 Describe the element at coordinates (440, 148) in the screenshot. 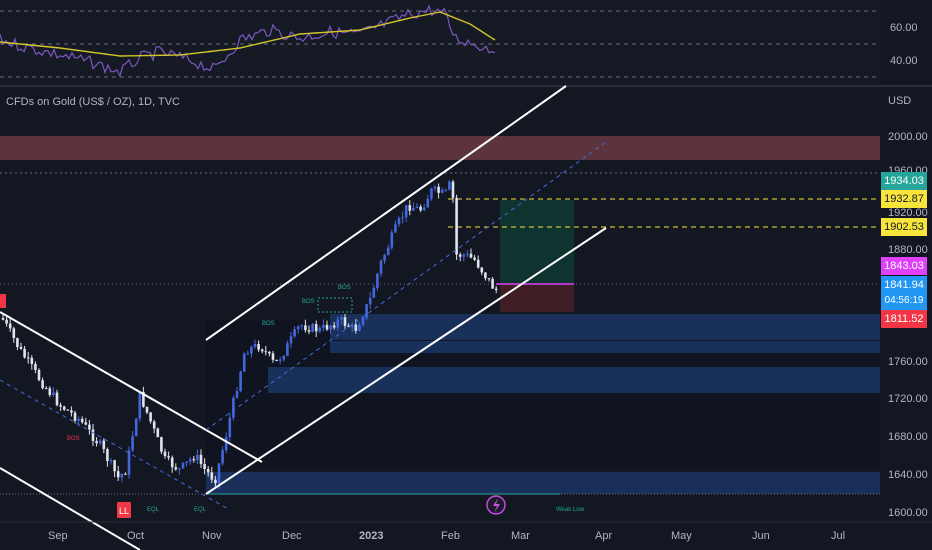

I see `supply-zone` at that location.